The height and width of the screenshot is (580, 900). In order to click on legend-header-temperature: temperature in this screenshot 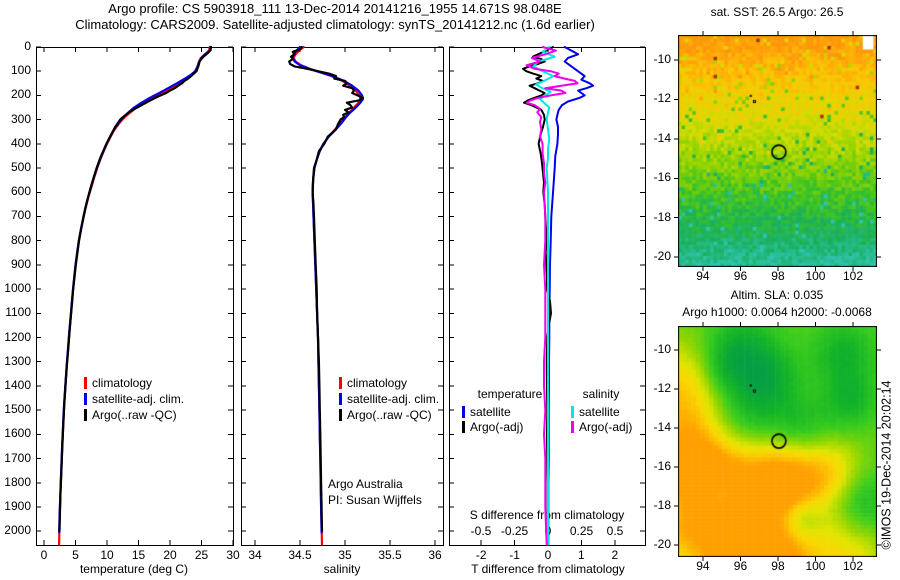, I will do `click(510, 394)`.